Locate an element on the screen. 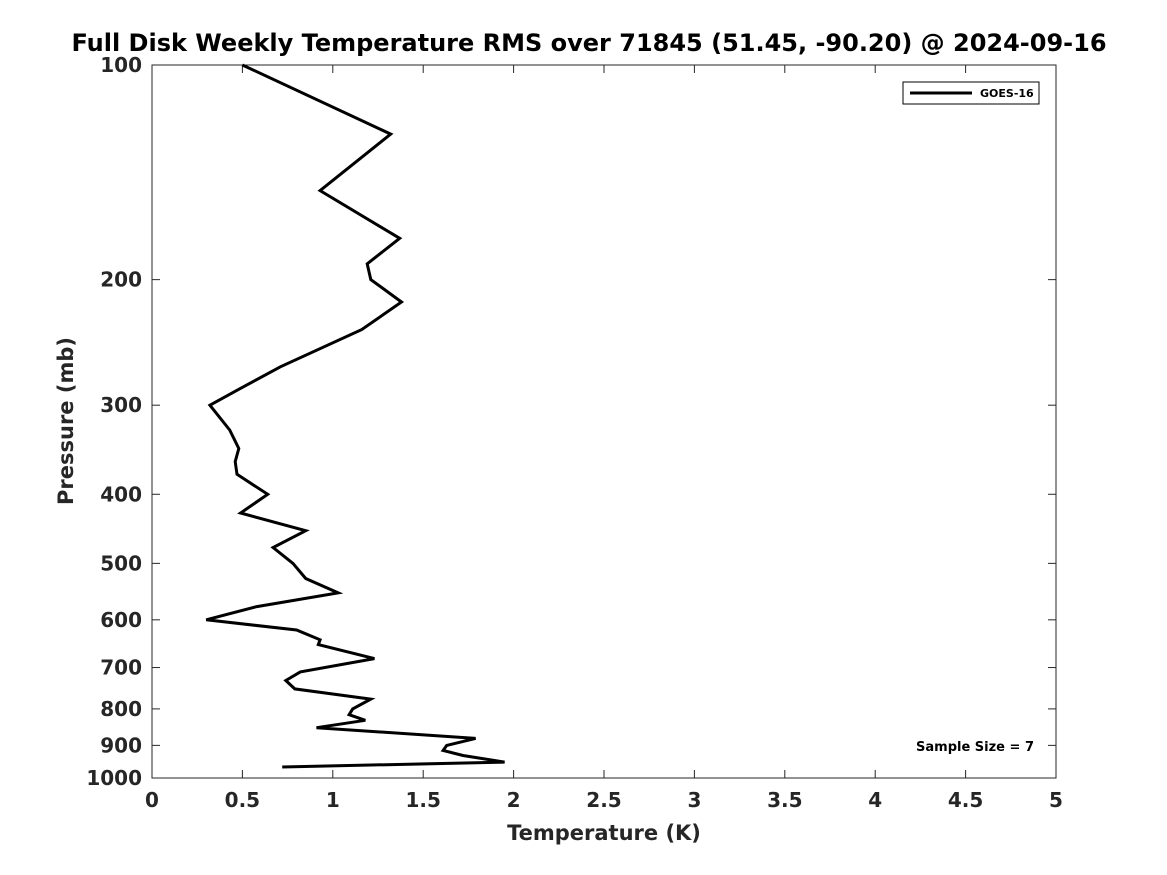  y-tick-label: 200 is located at coordinates (121, 280).